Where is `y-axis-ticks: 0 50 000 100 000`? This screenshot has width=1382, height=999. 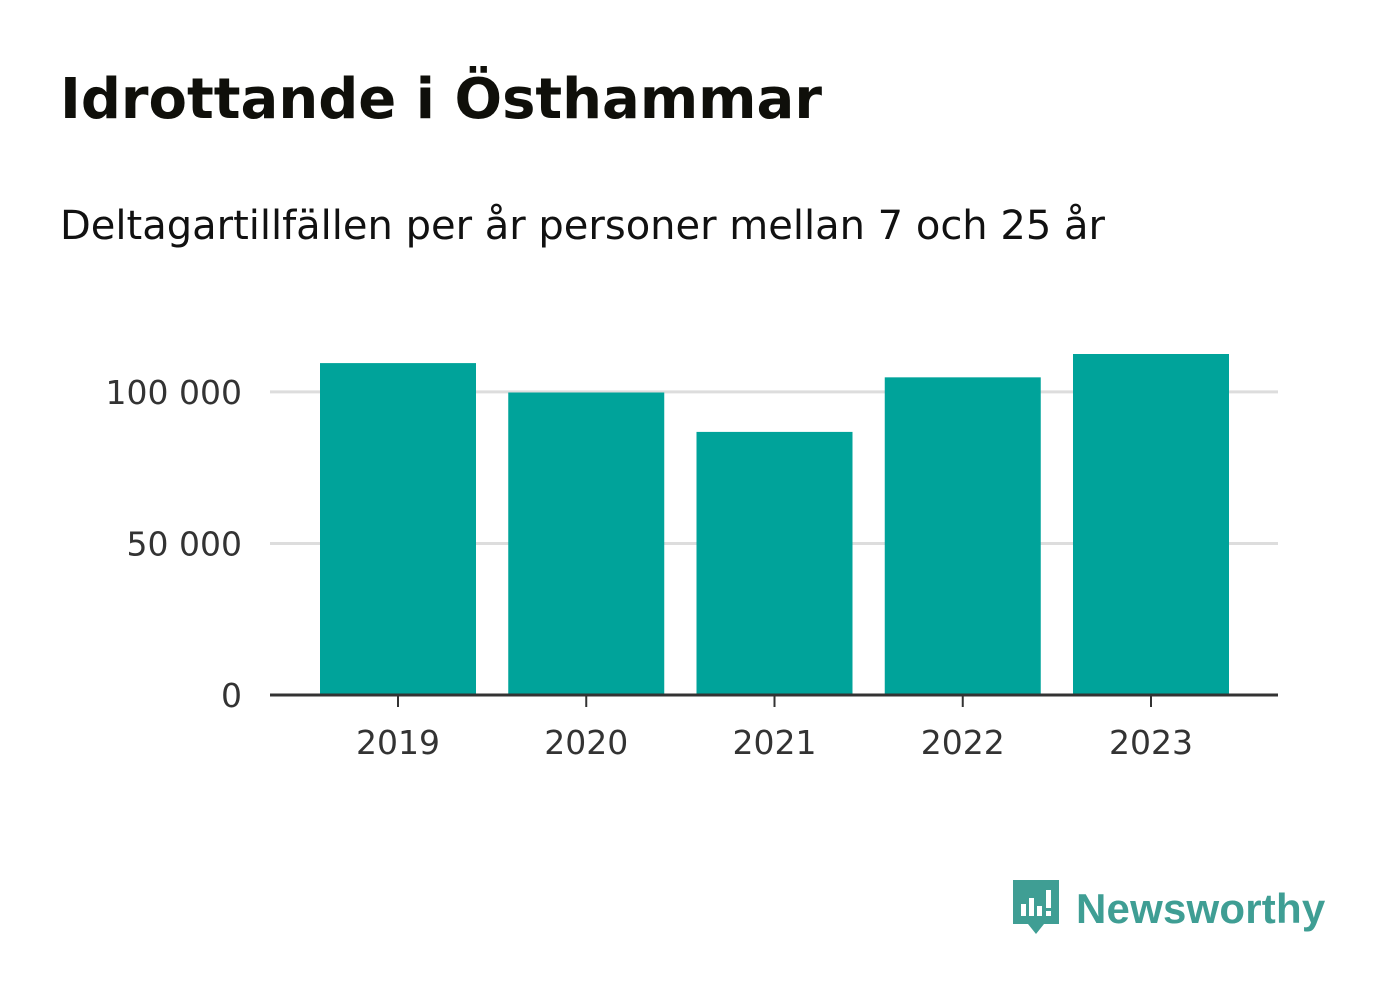 y-axis-ticks: 0 50 000 100 000 is located at coordinates (174, 544).